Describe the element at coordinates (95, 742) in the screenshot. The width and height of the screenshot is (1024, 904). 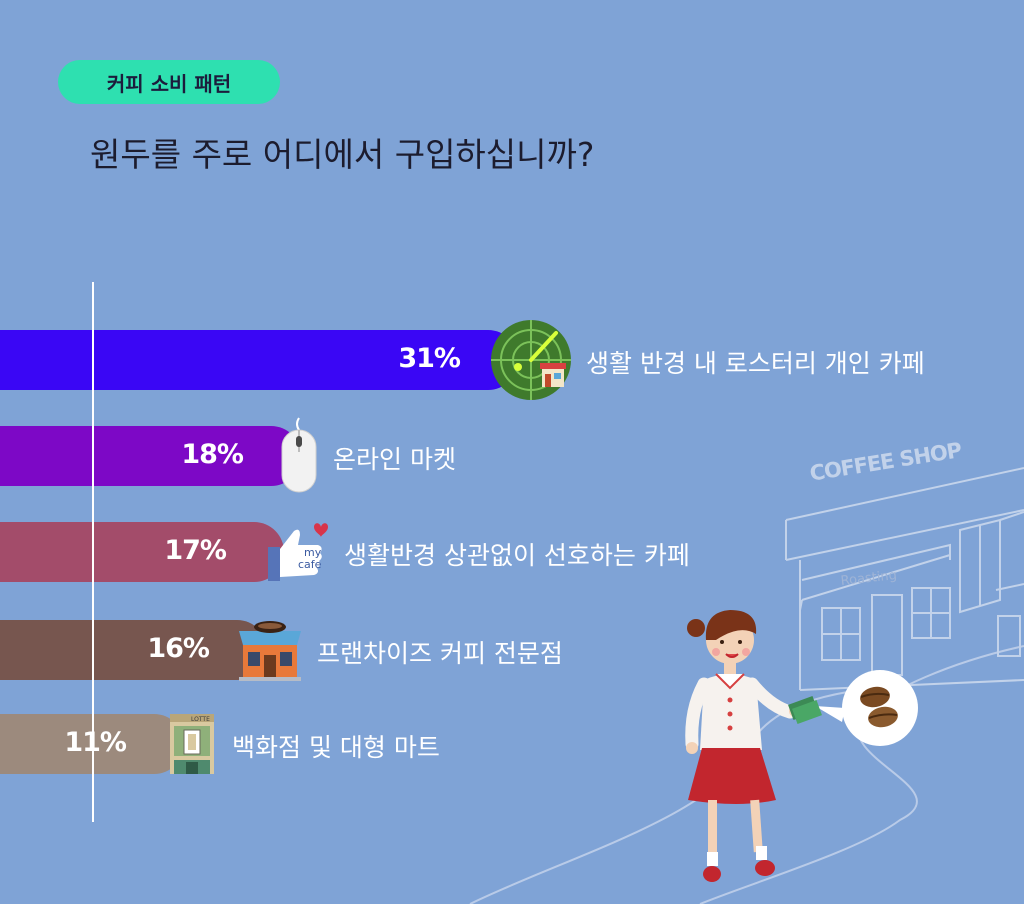
I see `value-label-department-store: 11%` at that location.